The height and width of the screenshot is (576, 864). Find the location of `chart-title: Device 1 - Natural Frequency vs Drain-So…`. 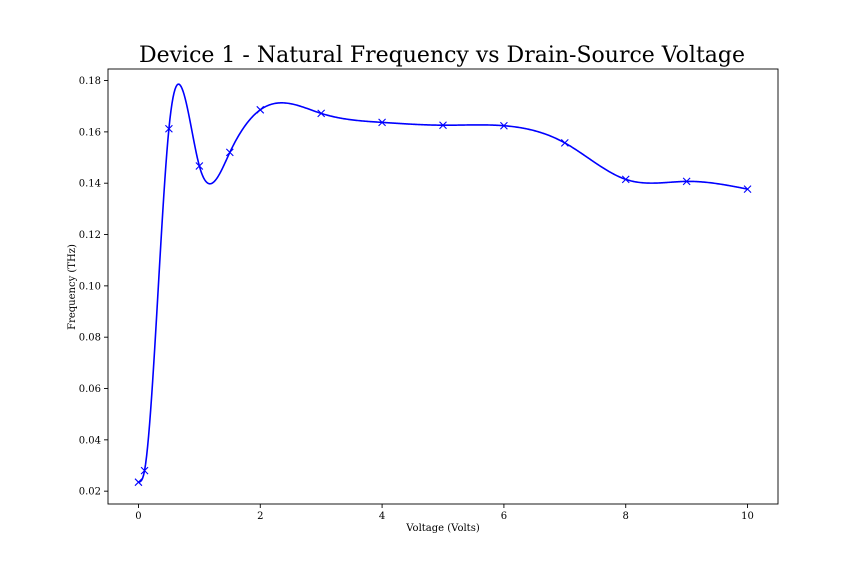

chart-title: Device 1 - Natural Frequency vs Drain-So… is located at coordinates (442, 55).